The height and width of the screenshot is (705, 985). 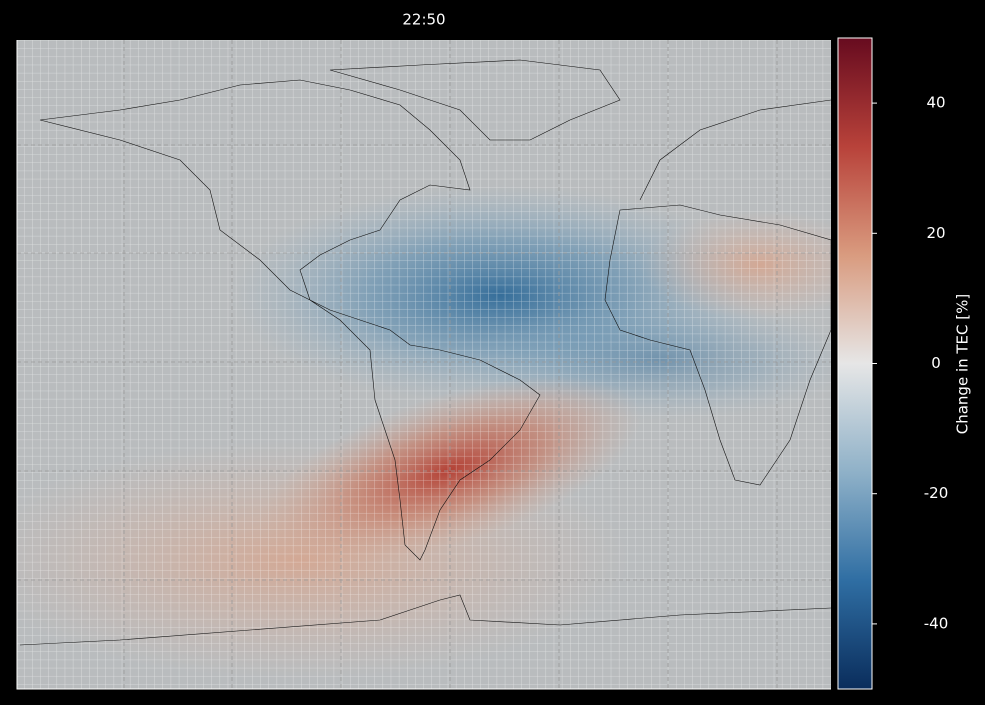 What do you see at coordinates (936, 363) in the screenshot?
I see `colorbar-tick-label: 0` at bounding box center [936, 363].